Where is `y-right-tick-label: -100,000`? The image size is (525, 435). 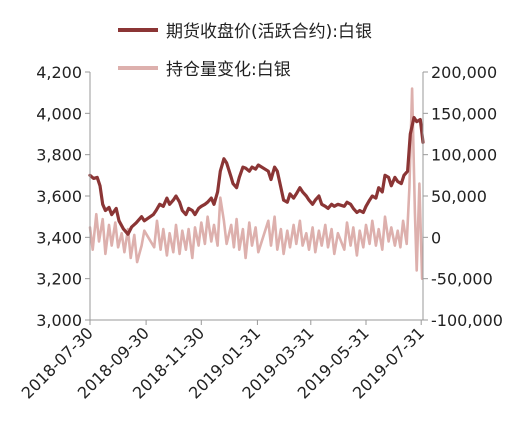
y-right-tick-label: -100,000 is located at coordinates (467, 320).